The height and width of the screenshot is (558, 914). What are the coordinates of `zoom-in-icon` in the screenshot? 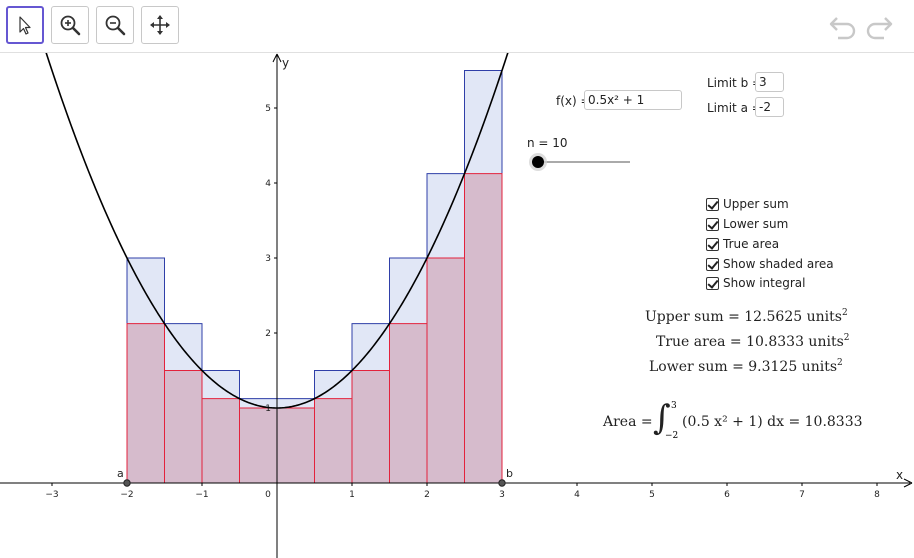 It's located at (70, 25).